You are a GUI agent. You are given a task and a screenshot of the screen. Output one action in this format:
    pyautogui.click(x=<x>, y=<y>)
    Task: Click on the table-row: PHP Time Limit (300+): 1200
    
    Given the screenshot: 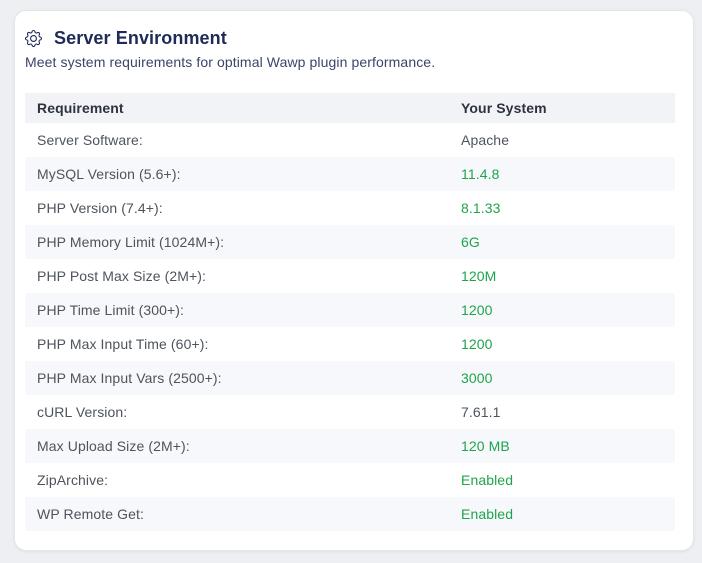 What is the action you would take?
    pyautogui.click(x=350, y=310)
    